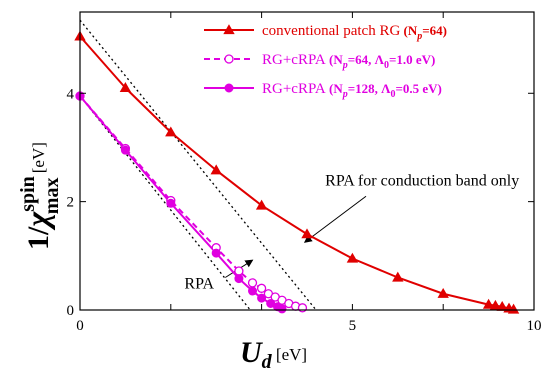 Image resolution: width=556 pixels, height=390 pixels. Describe the element at coordinates (418, 88) in the screenshot. I see `legend-param-rest: =0.5 eV)` at that location.